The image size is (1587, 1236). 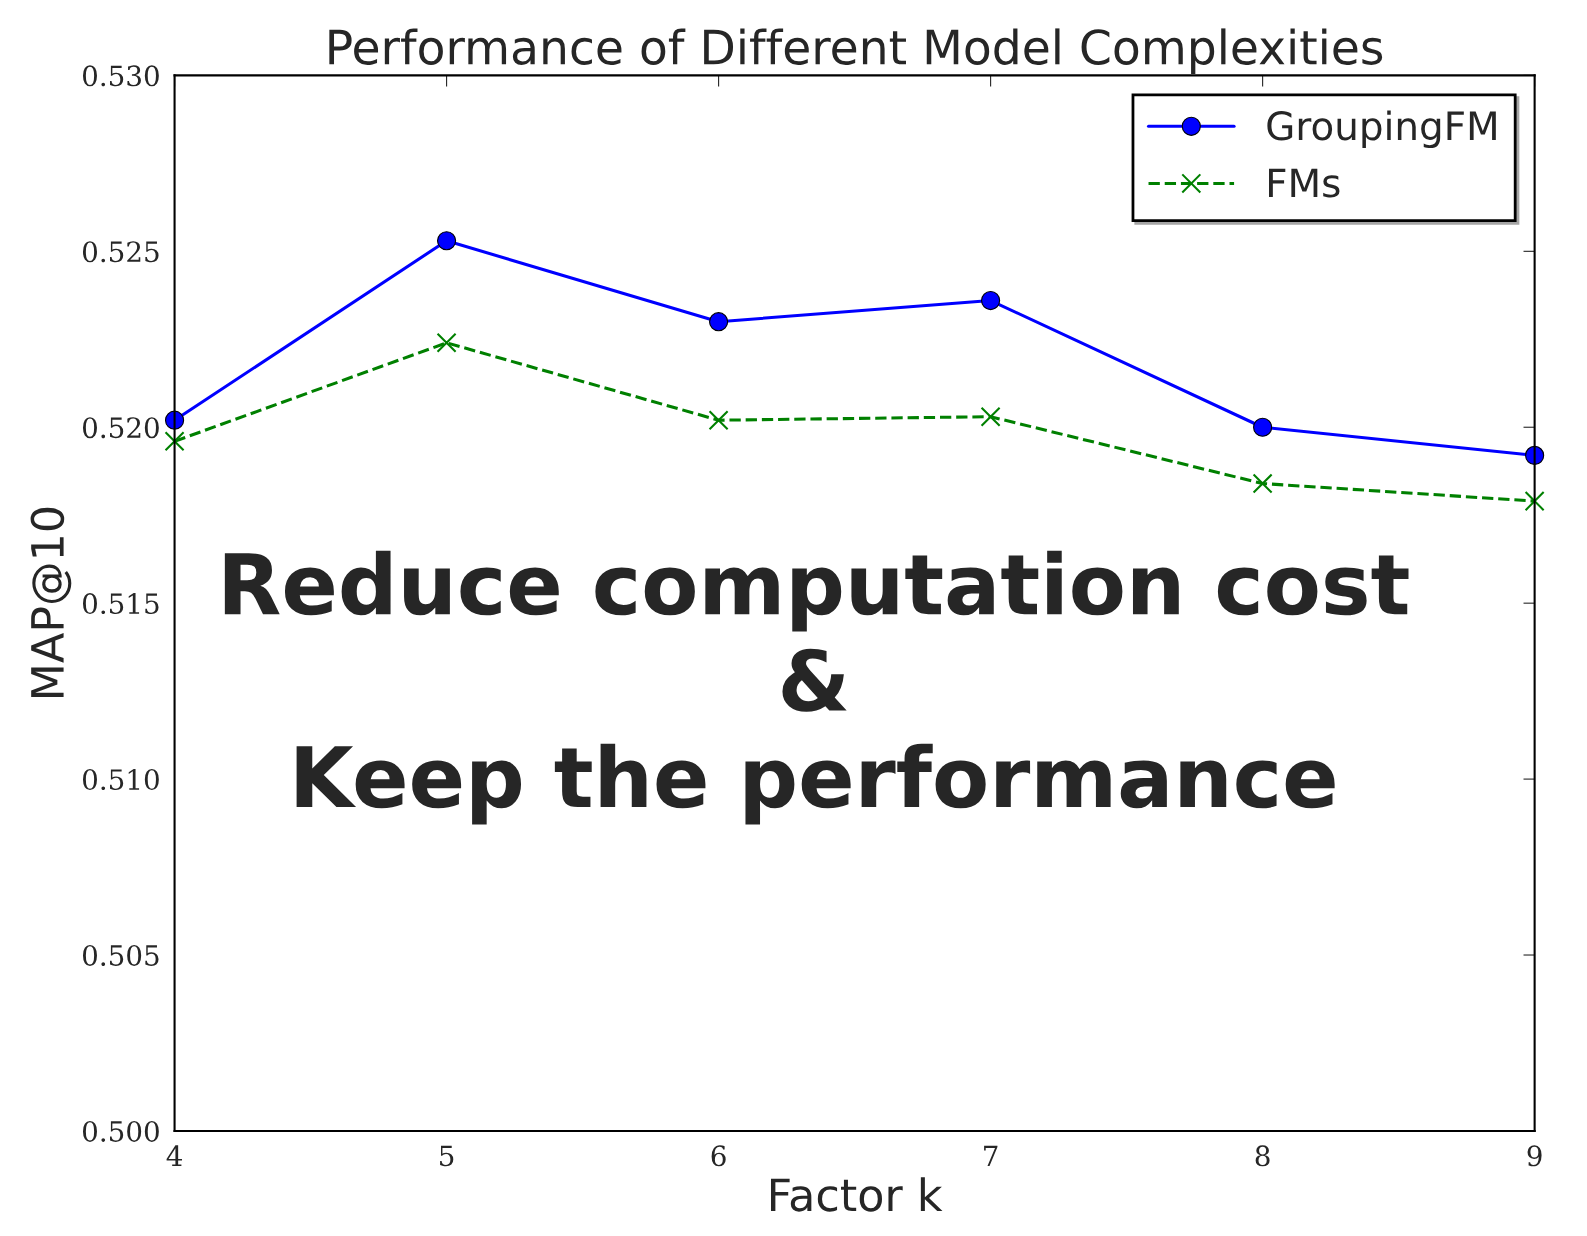 I want to click on y-tick-label: 0.505, so click(x=120, y=955).